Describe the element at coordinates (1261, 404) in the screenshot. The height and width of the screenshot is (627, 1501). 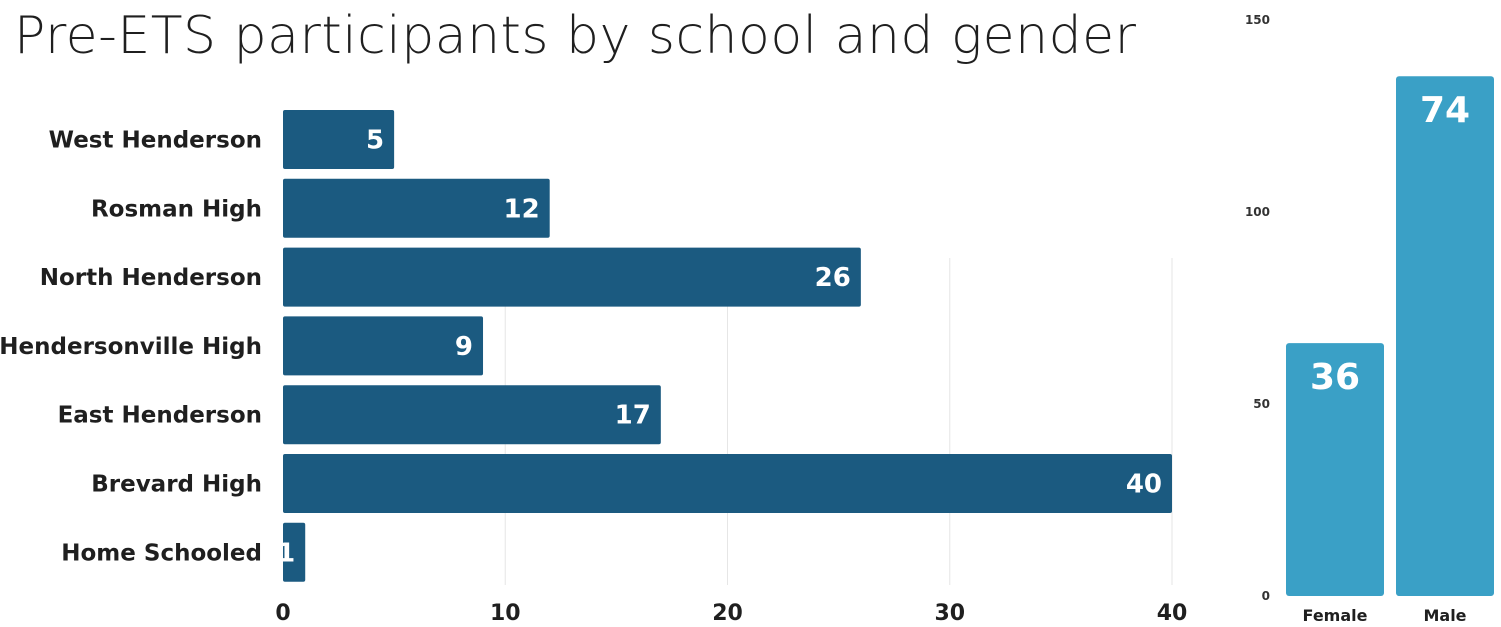
I see `y-tick-label-50: 50` at that location.